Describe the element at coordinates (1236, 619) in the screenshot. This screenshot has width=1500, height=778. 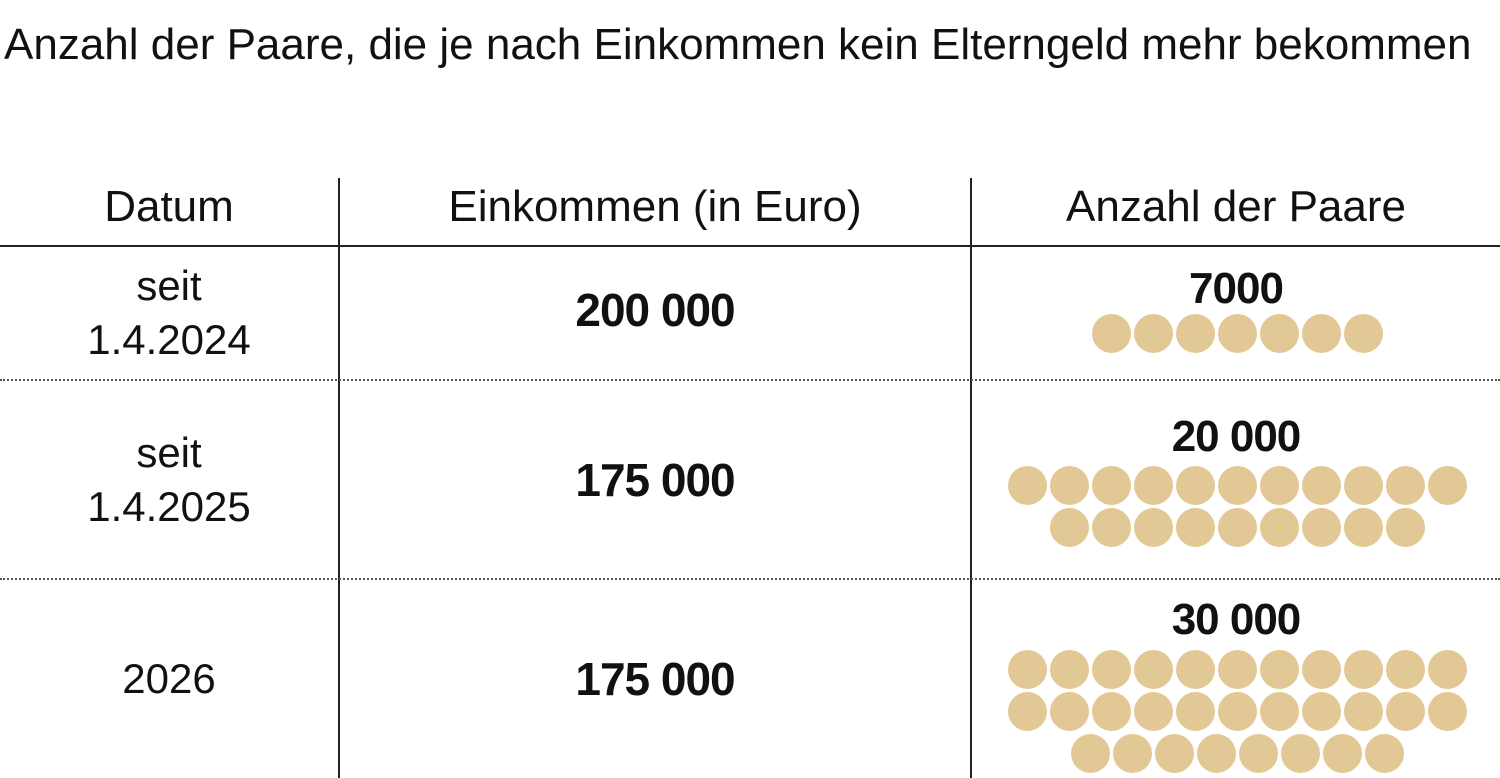
I see `table-row-3-count: 30 000` at that location.